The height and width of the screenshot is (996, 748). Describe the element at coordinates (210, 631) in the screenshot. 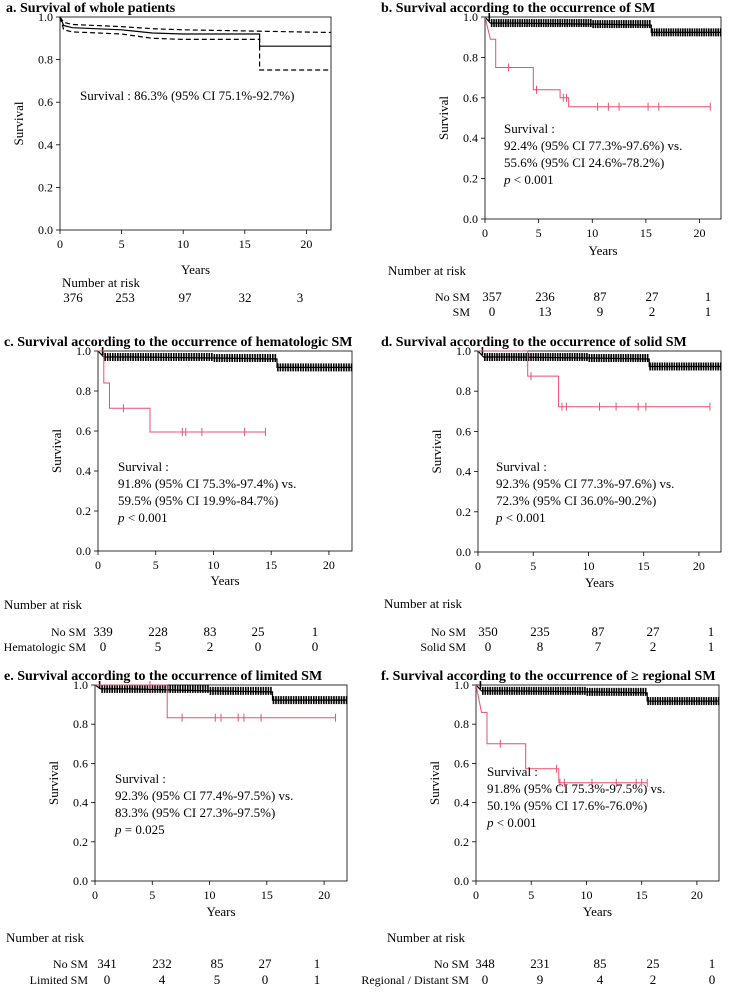

I see `risk-value: 83` at that location.